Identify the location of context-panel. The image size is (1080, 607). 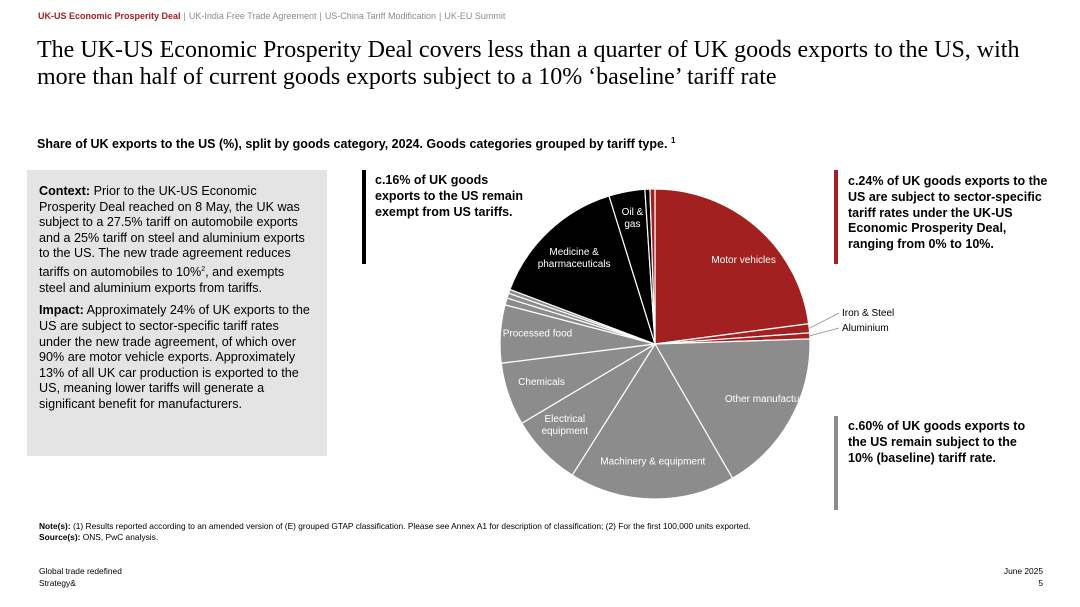
(177, 313).